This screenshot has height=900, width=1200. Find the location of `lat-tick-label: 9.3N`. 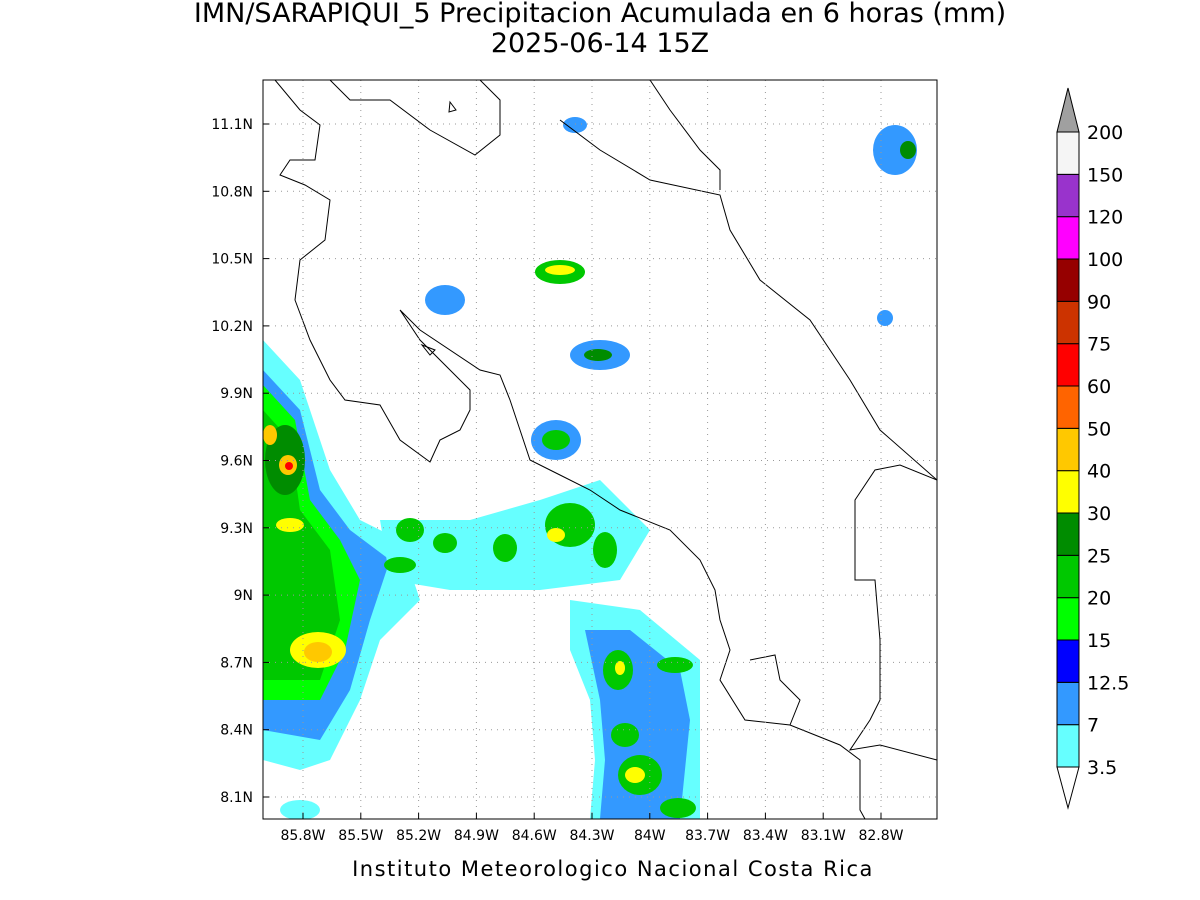

lat-tick-label: 9.3N is located at coordinates (236, 529).